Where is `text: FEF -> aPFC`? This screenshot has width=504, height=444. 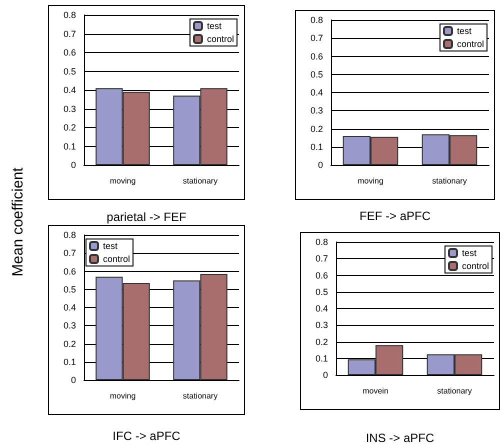
text: FEF -> aPFC is located at coordinates (395, 216).